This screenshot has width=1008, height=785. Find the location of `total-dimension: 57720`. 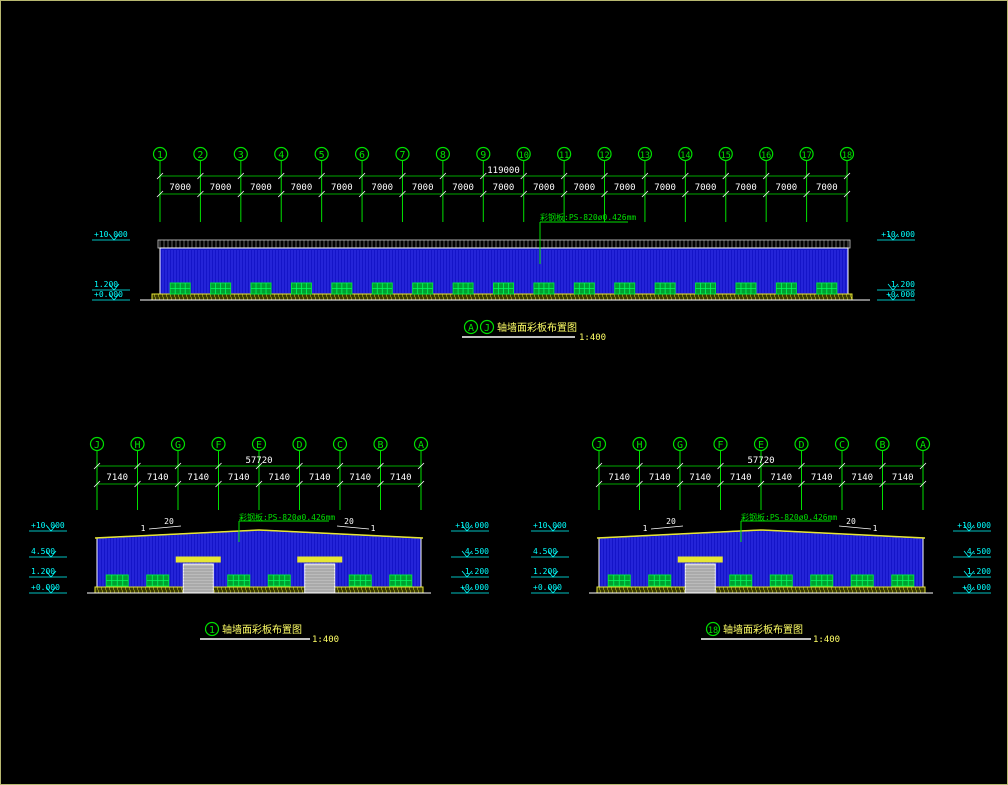

total-dimension: 57720 is located at coordinates (258, 461).